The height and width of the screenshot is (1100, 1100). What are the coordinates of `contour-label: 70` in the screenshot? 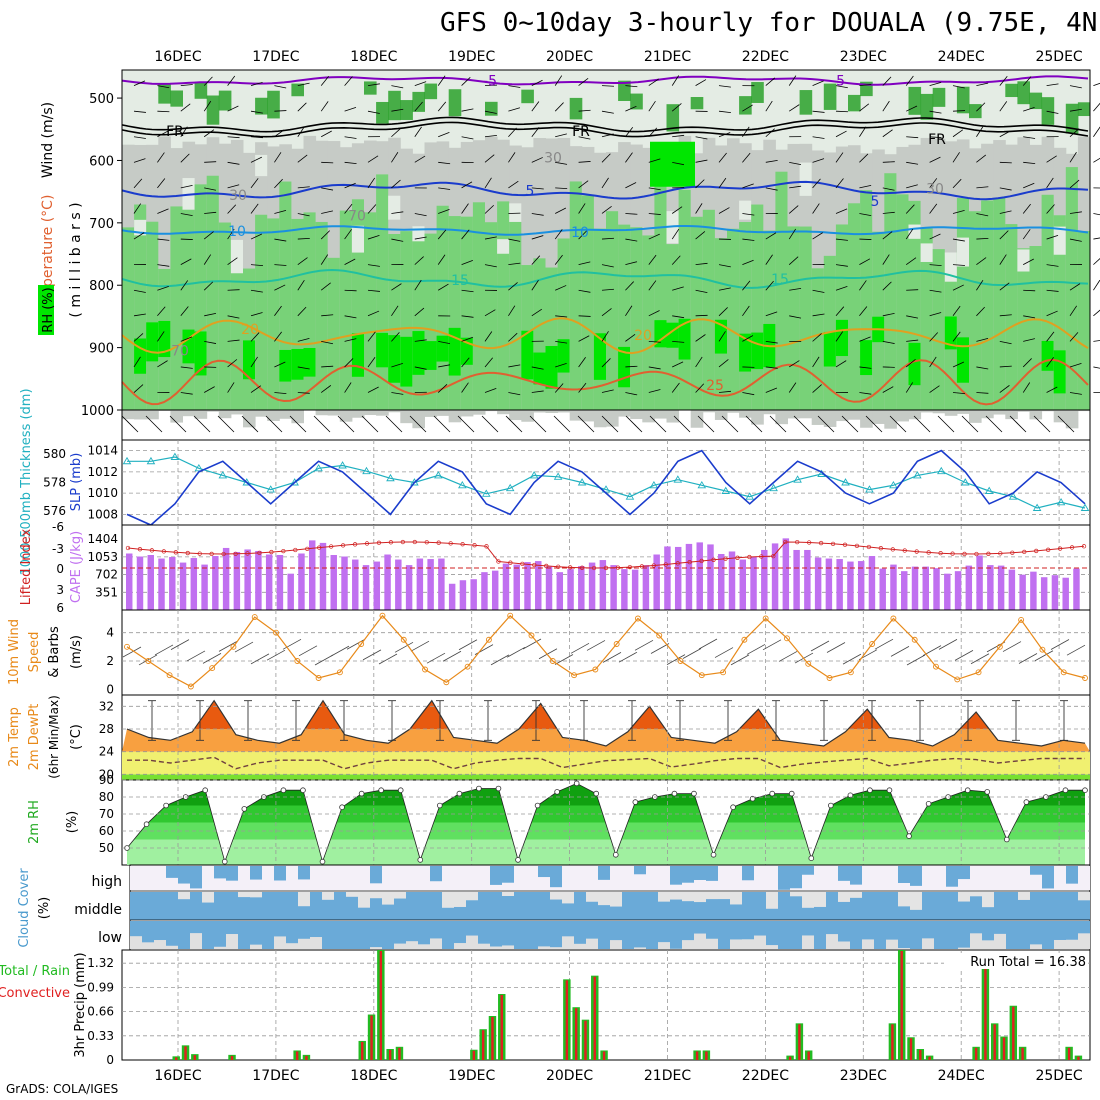 It's located at (180, 352).